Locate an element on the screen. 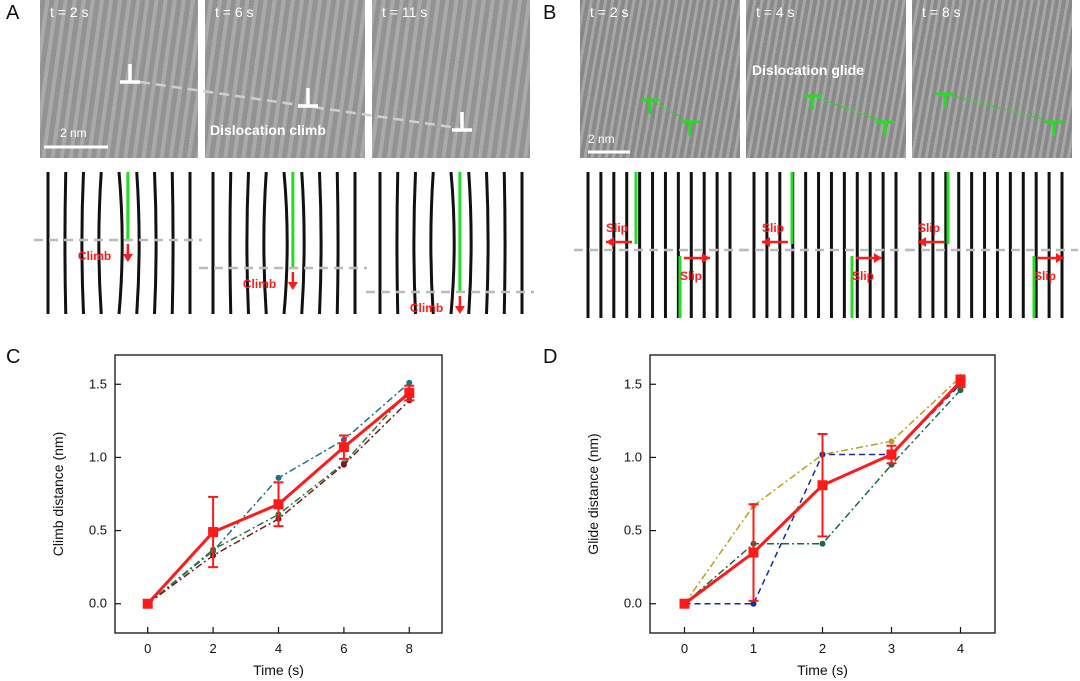  frame-time-label: t = 4 s is located at coordinates (775, 12).